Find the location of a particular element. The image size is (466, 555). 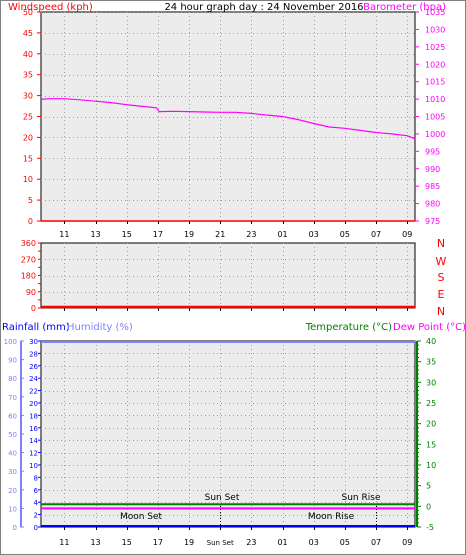

barometer-axis-title: Barometer (hpa) is located at coordinates (404, 7).